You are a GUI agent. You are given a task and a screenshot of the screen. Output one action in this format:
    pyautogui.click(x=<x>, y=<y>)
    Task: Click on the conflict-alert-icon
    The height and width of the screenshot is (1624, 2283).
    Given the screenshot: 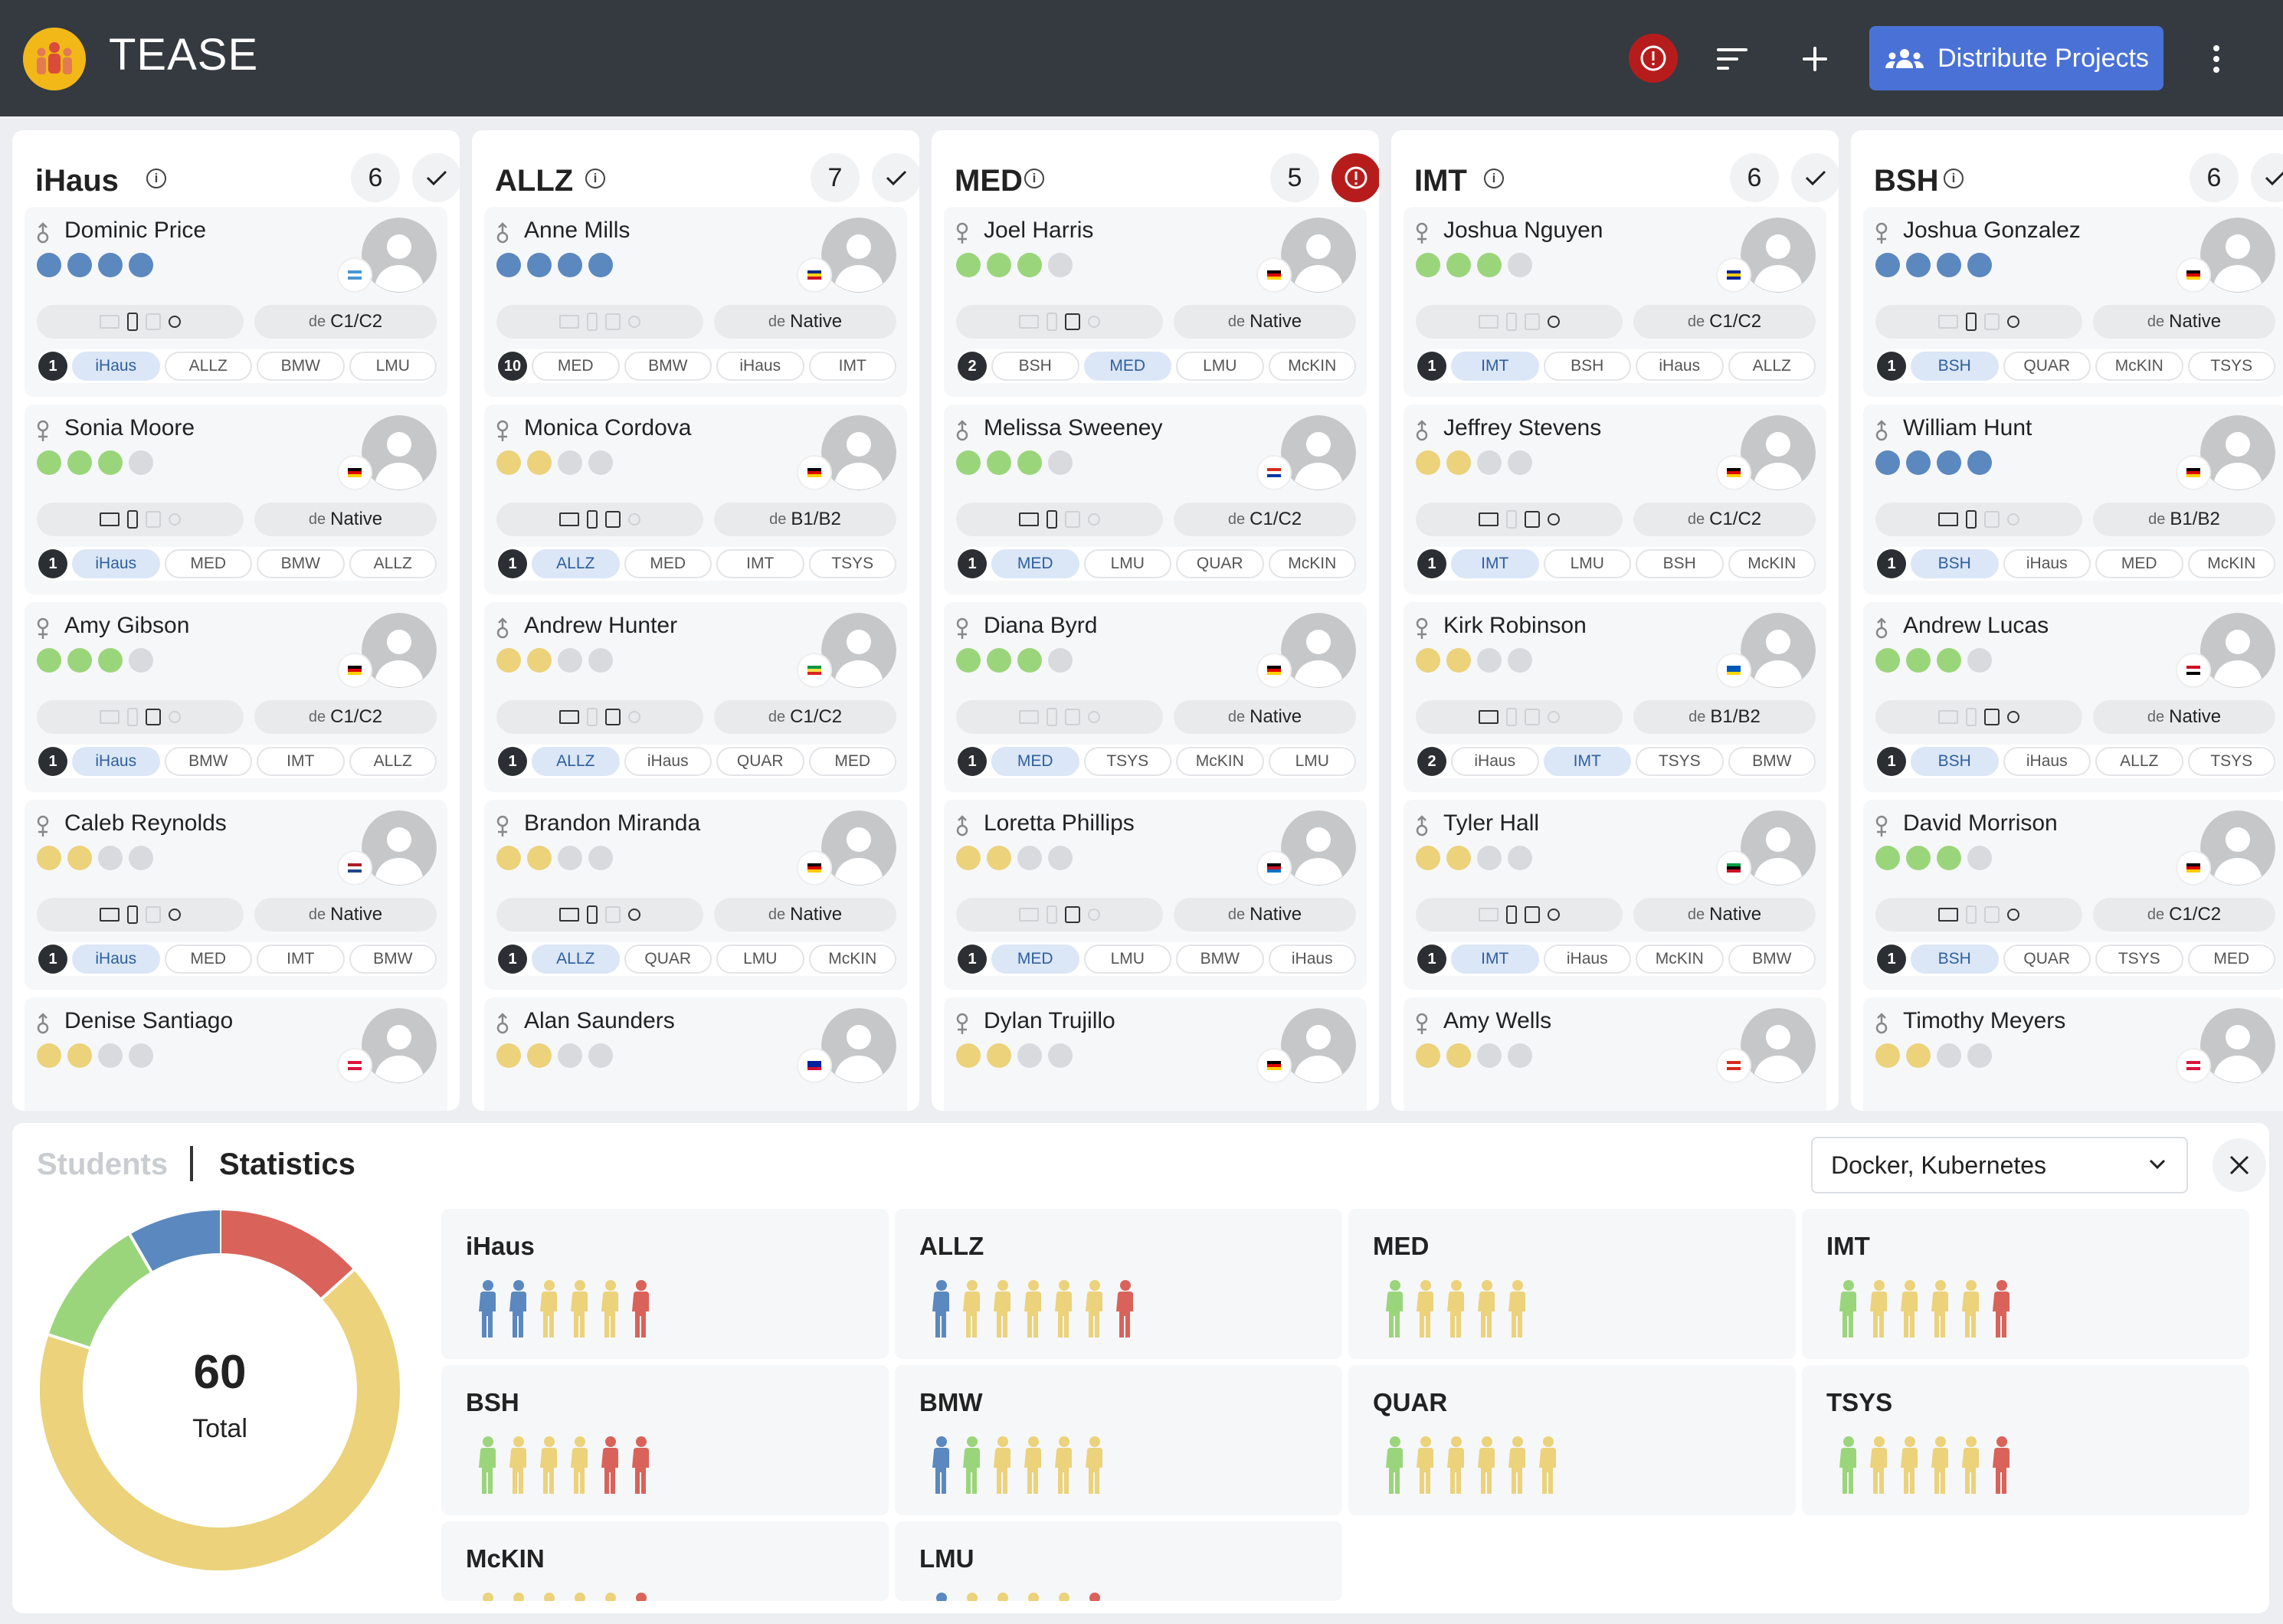 What is the action you would take?
    pyautogui.click(x=1653, y=59)
    